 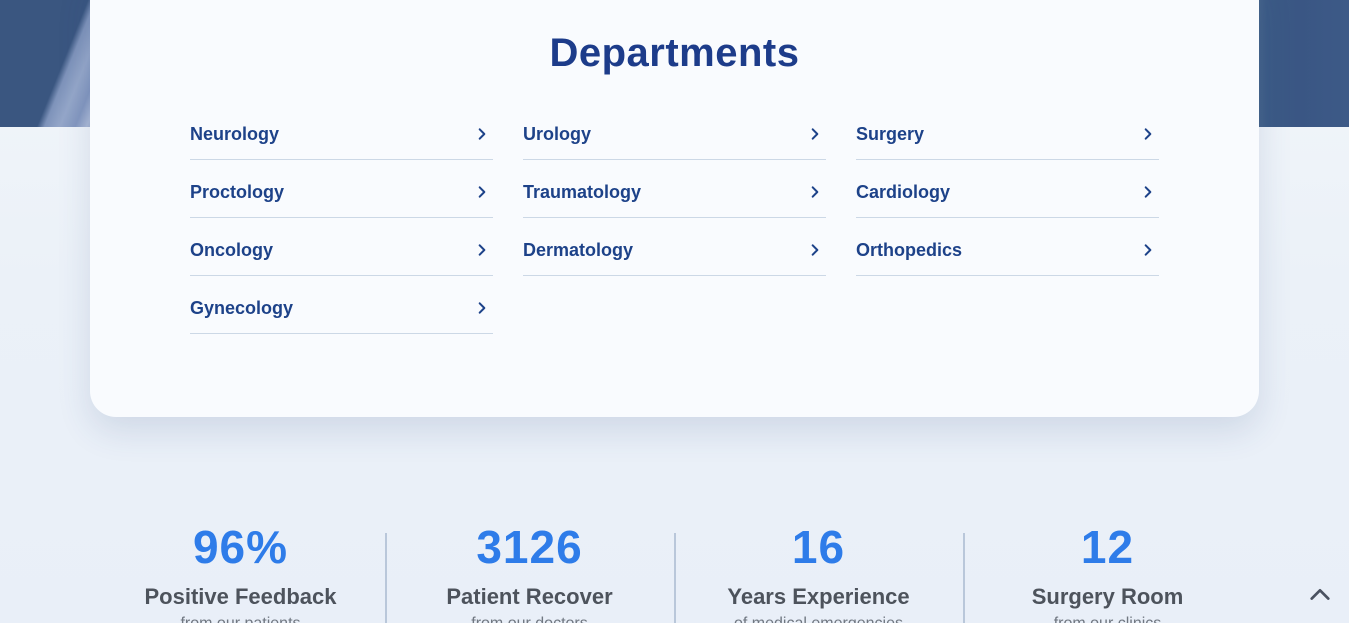 What do you see at coordinates (909, 250) in the screenshot?
I see `department-label: Orthopedics` at bounding box center [909, 250].